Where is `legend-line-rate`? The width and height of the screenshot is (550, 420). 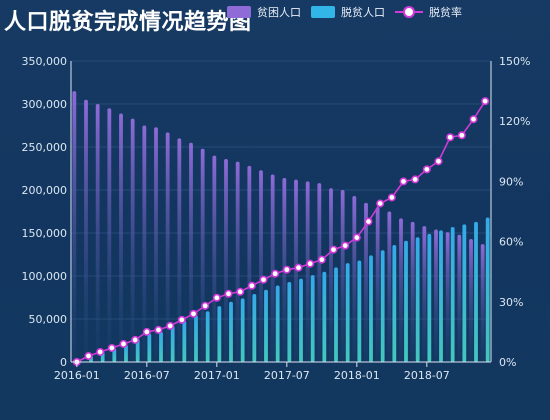
legend-line-rate is located at coordinates (409, 12).